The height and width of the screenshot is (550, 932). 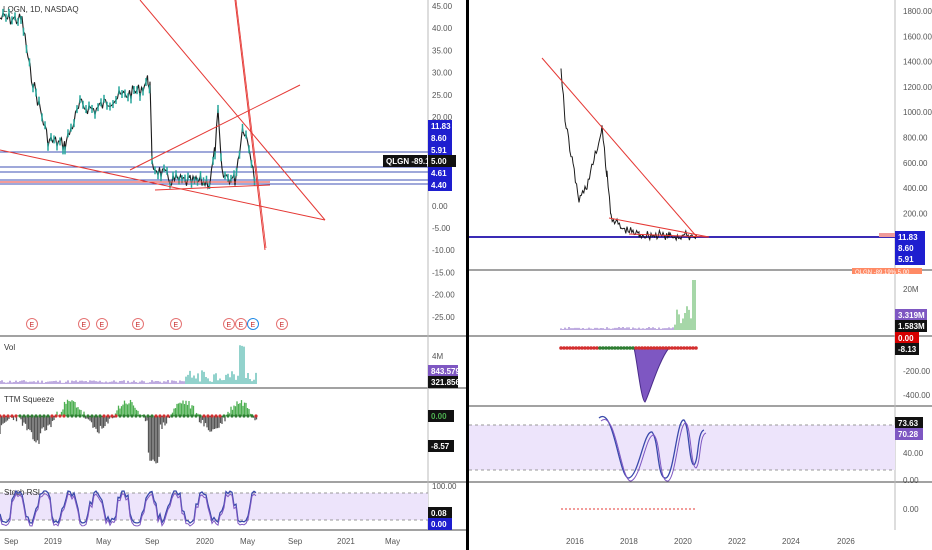 I want to click on vol-tag-text: 321.856K, so click(x=448, y=382).